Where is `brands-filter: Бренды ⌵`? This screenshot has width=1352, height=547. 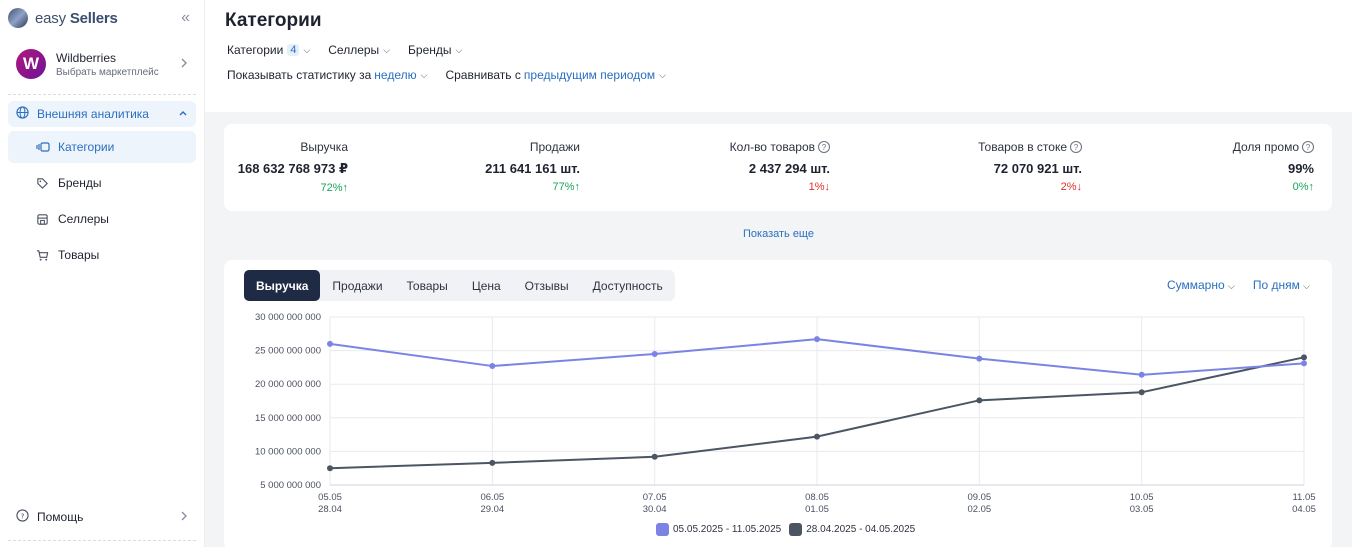
brands-filter: Бренды ⌵ is located at coordinates (435, 50).